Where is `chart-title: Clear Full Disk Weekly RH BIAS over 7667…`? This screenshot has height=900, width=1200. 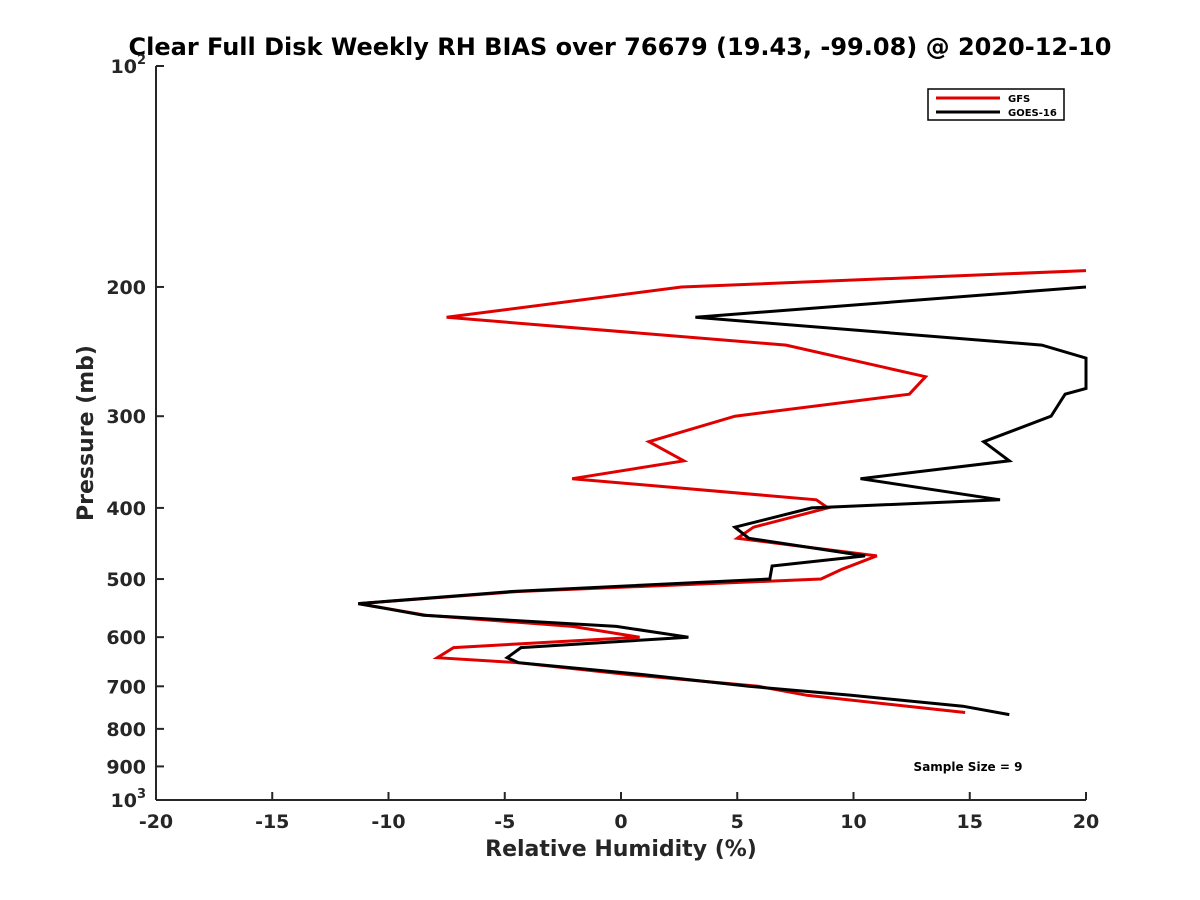 chart-title: Clear Full Disk Weekly RH BIAS over 7667… is located at coordinates (620, 47).